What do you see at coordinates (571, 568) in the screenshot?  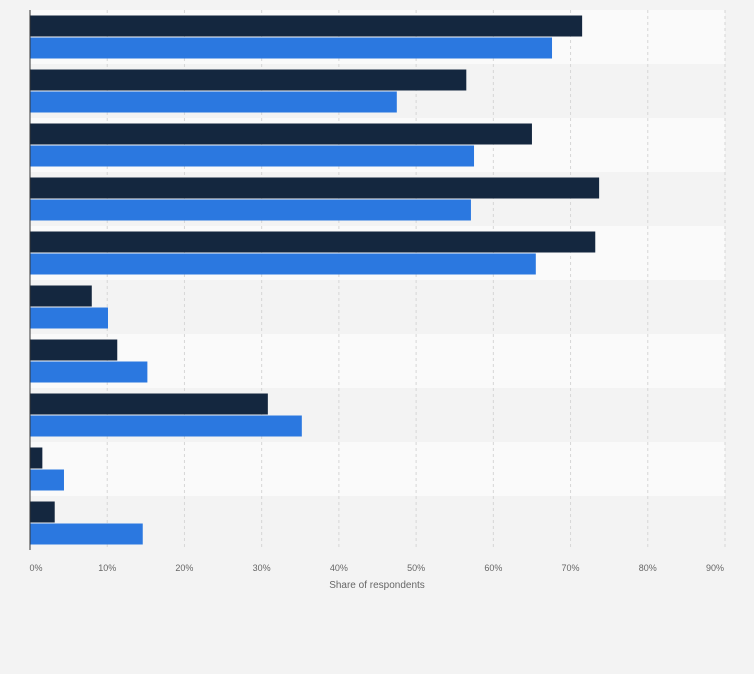 I see `x-tick-label: 70%` at bounding box center [571, 568].